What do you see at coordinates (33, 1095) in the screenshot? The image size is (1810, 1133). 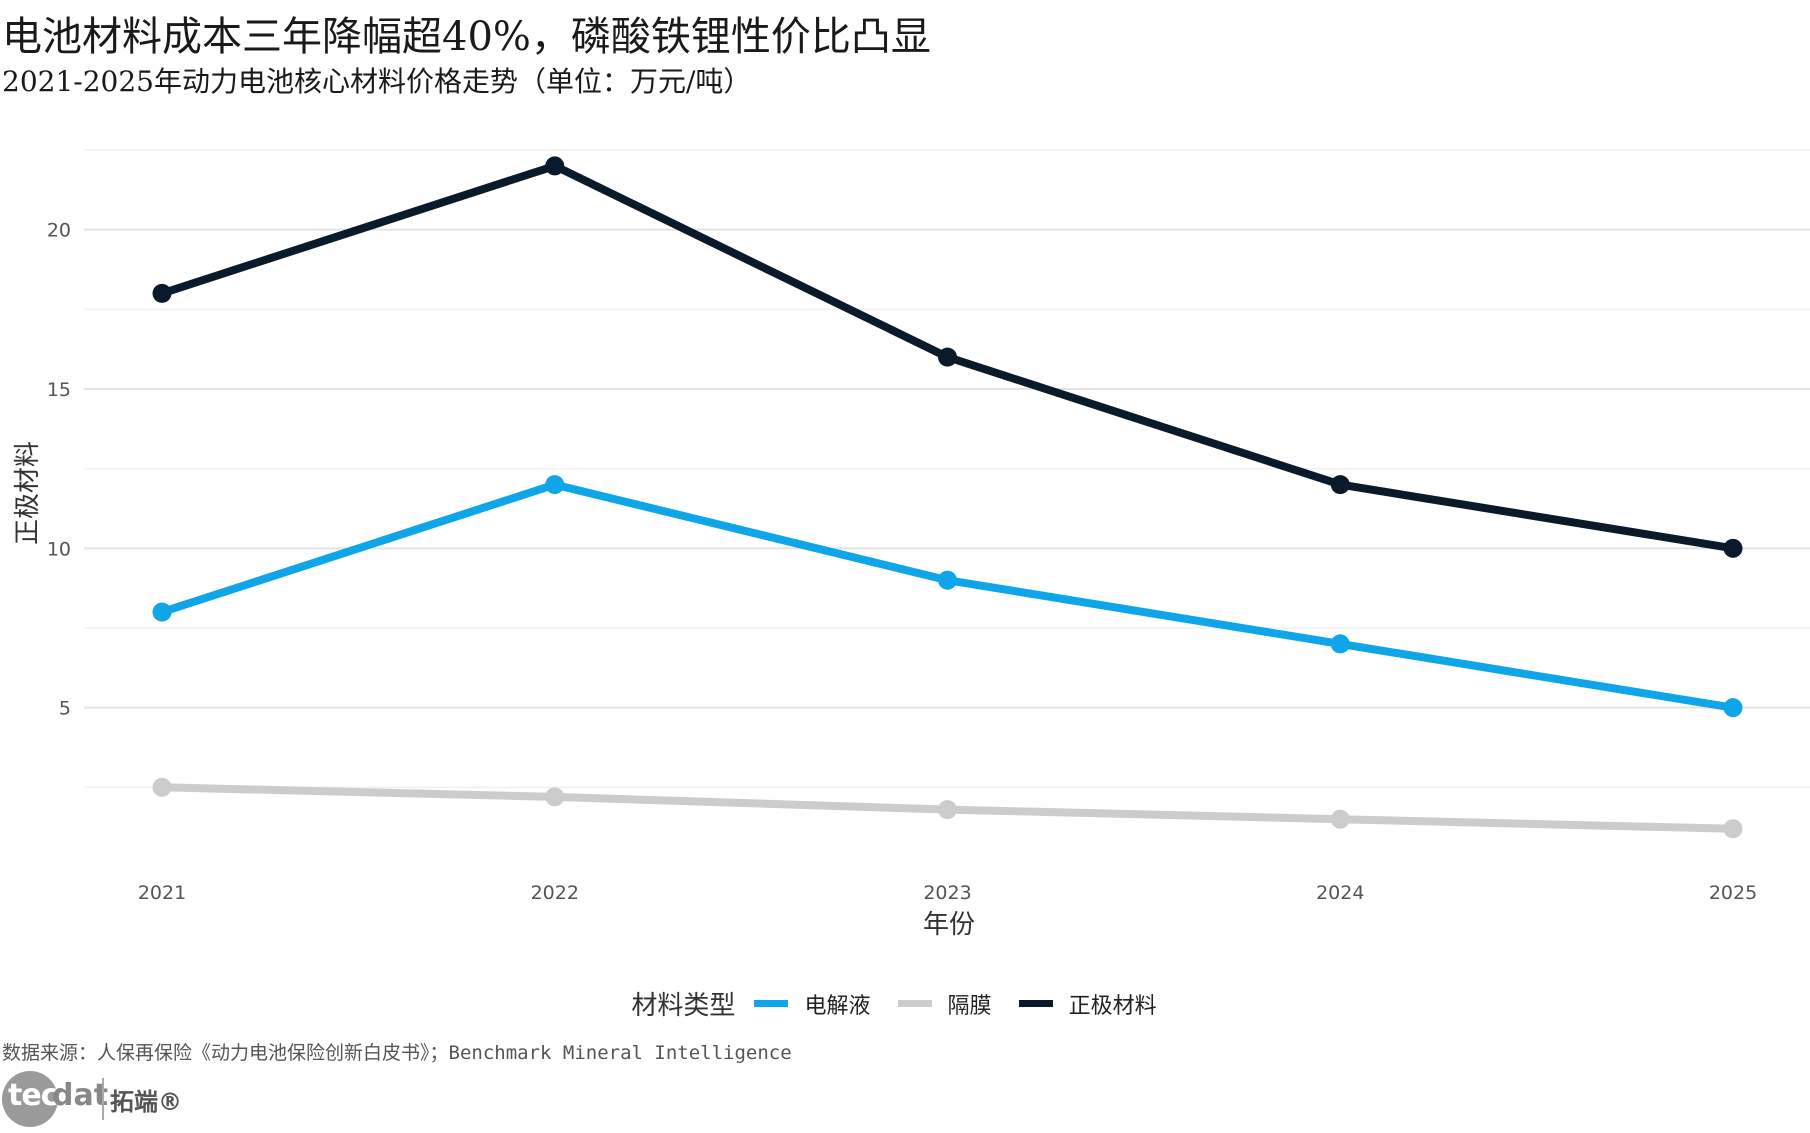 I see `logo-text-tec: tec` at bounding box center [33, 1095].